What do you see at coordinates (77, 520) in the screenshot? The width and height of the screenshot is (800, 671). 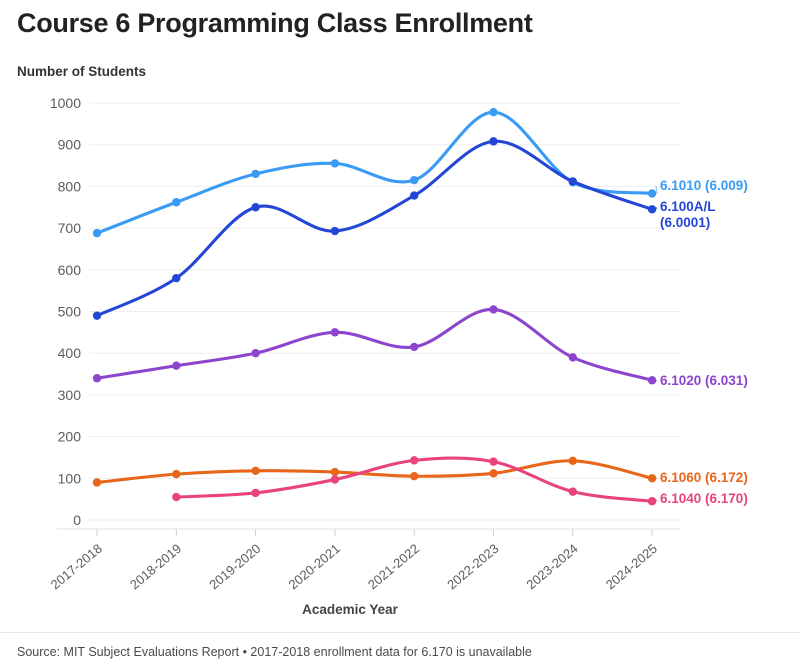 I see `y-tick-label: 0` at bounding box center [77, 520].